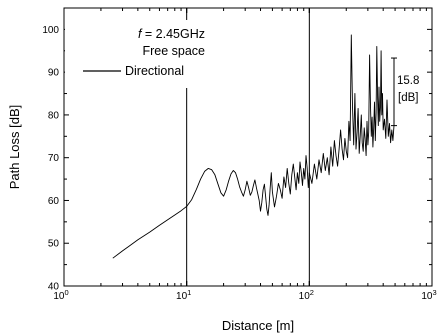  Describe the element at coordinates (258, 325) in the screenshot. I see `x-axis-label: Distance [m]` at that location.